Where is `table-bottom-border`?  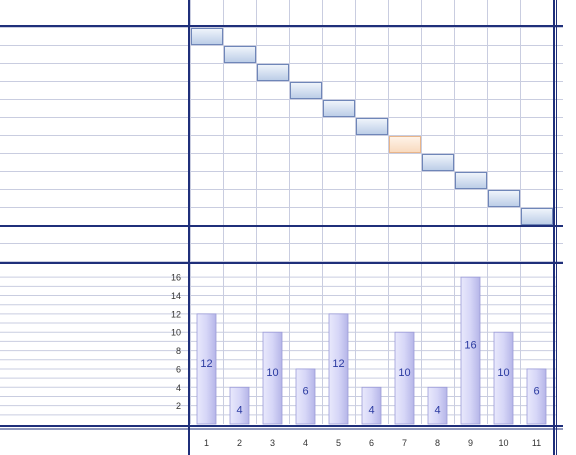
table-bottom-border is located at coordinates (281, 263).